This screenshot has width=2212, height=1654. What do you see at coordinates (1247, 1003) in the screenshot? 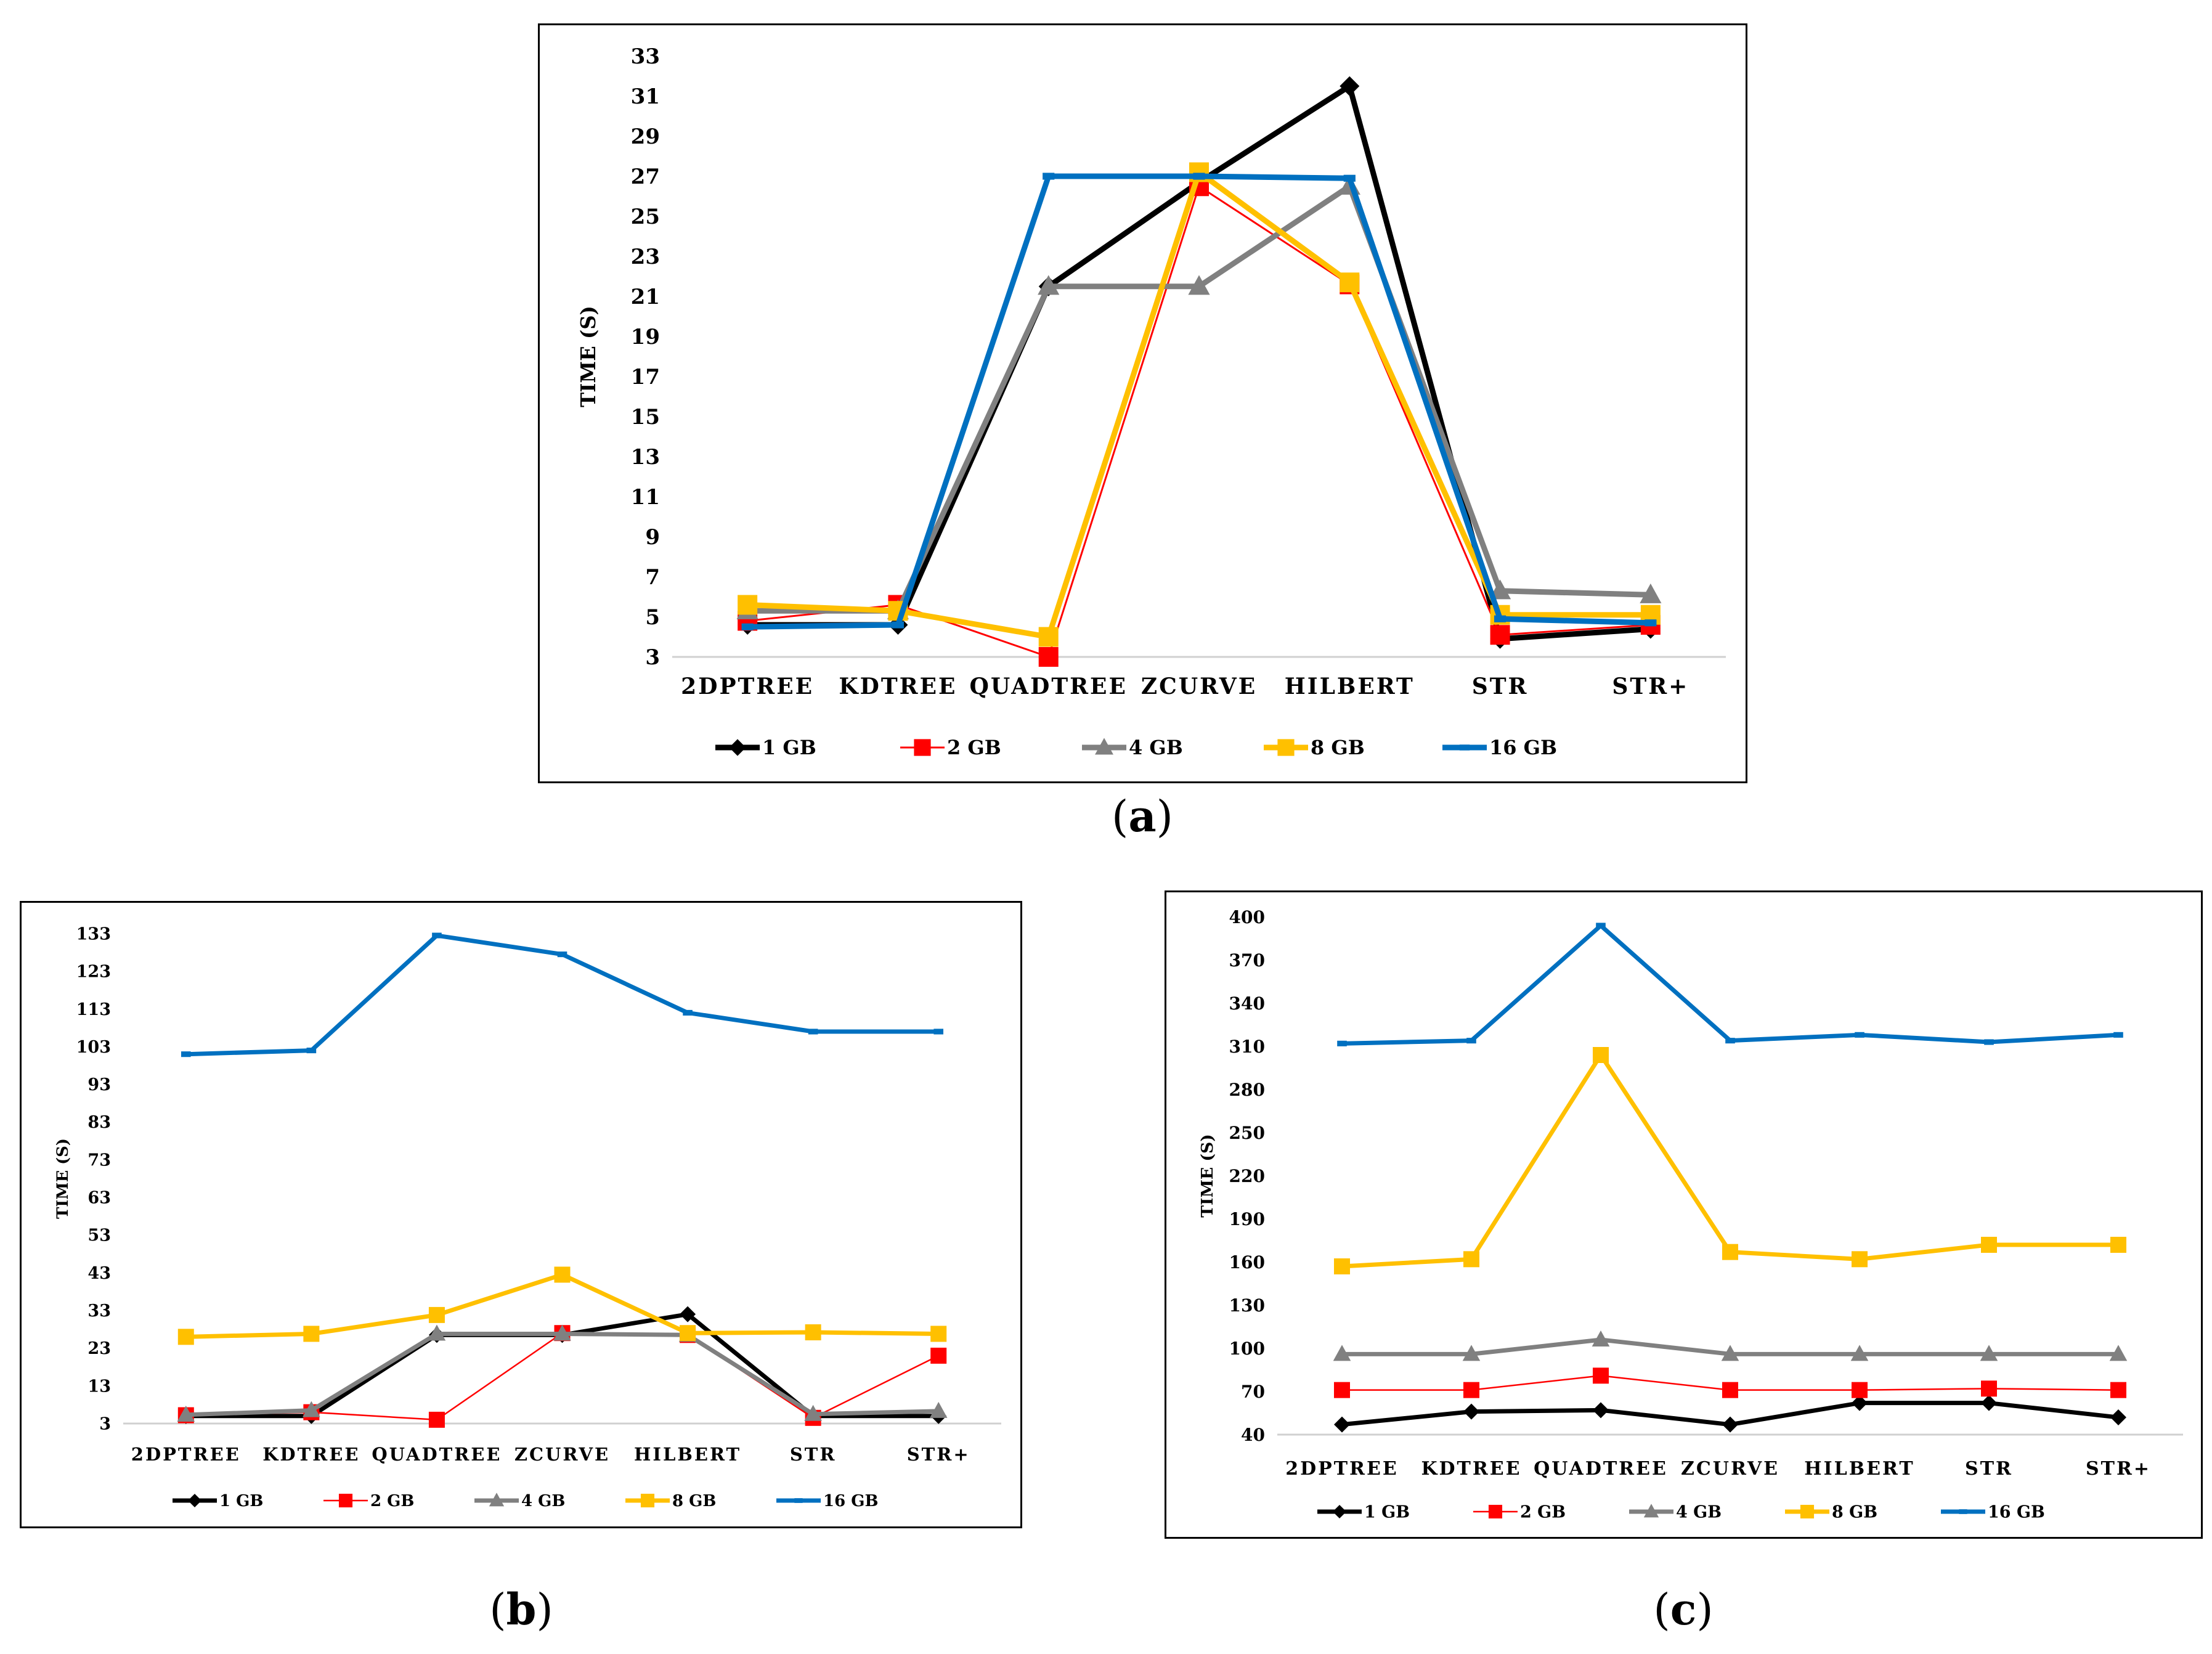
I see `y-tick-label: 340` at bounding box center [1247, 1003].